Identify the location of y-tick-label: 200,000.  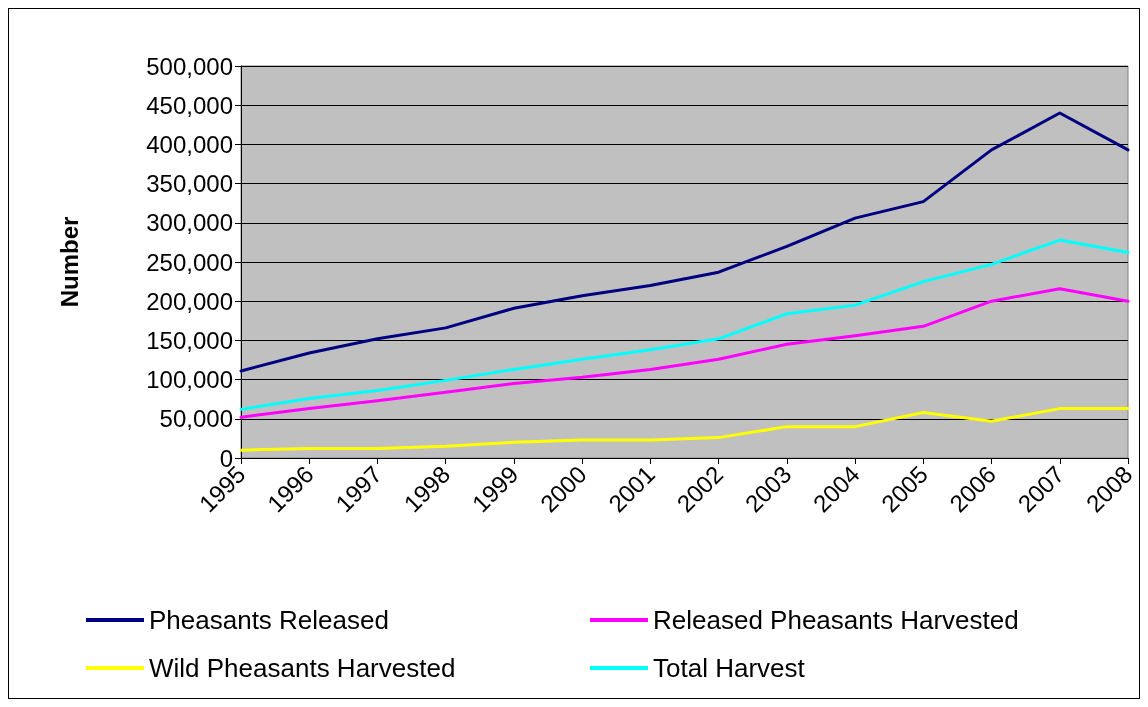
(189, 301).